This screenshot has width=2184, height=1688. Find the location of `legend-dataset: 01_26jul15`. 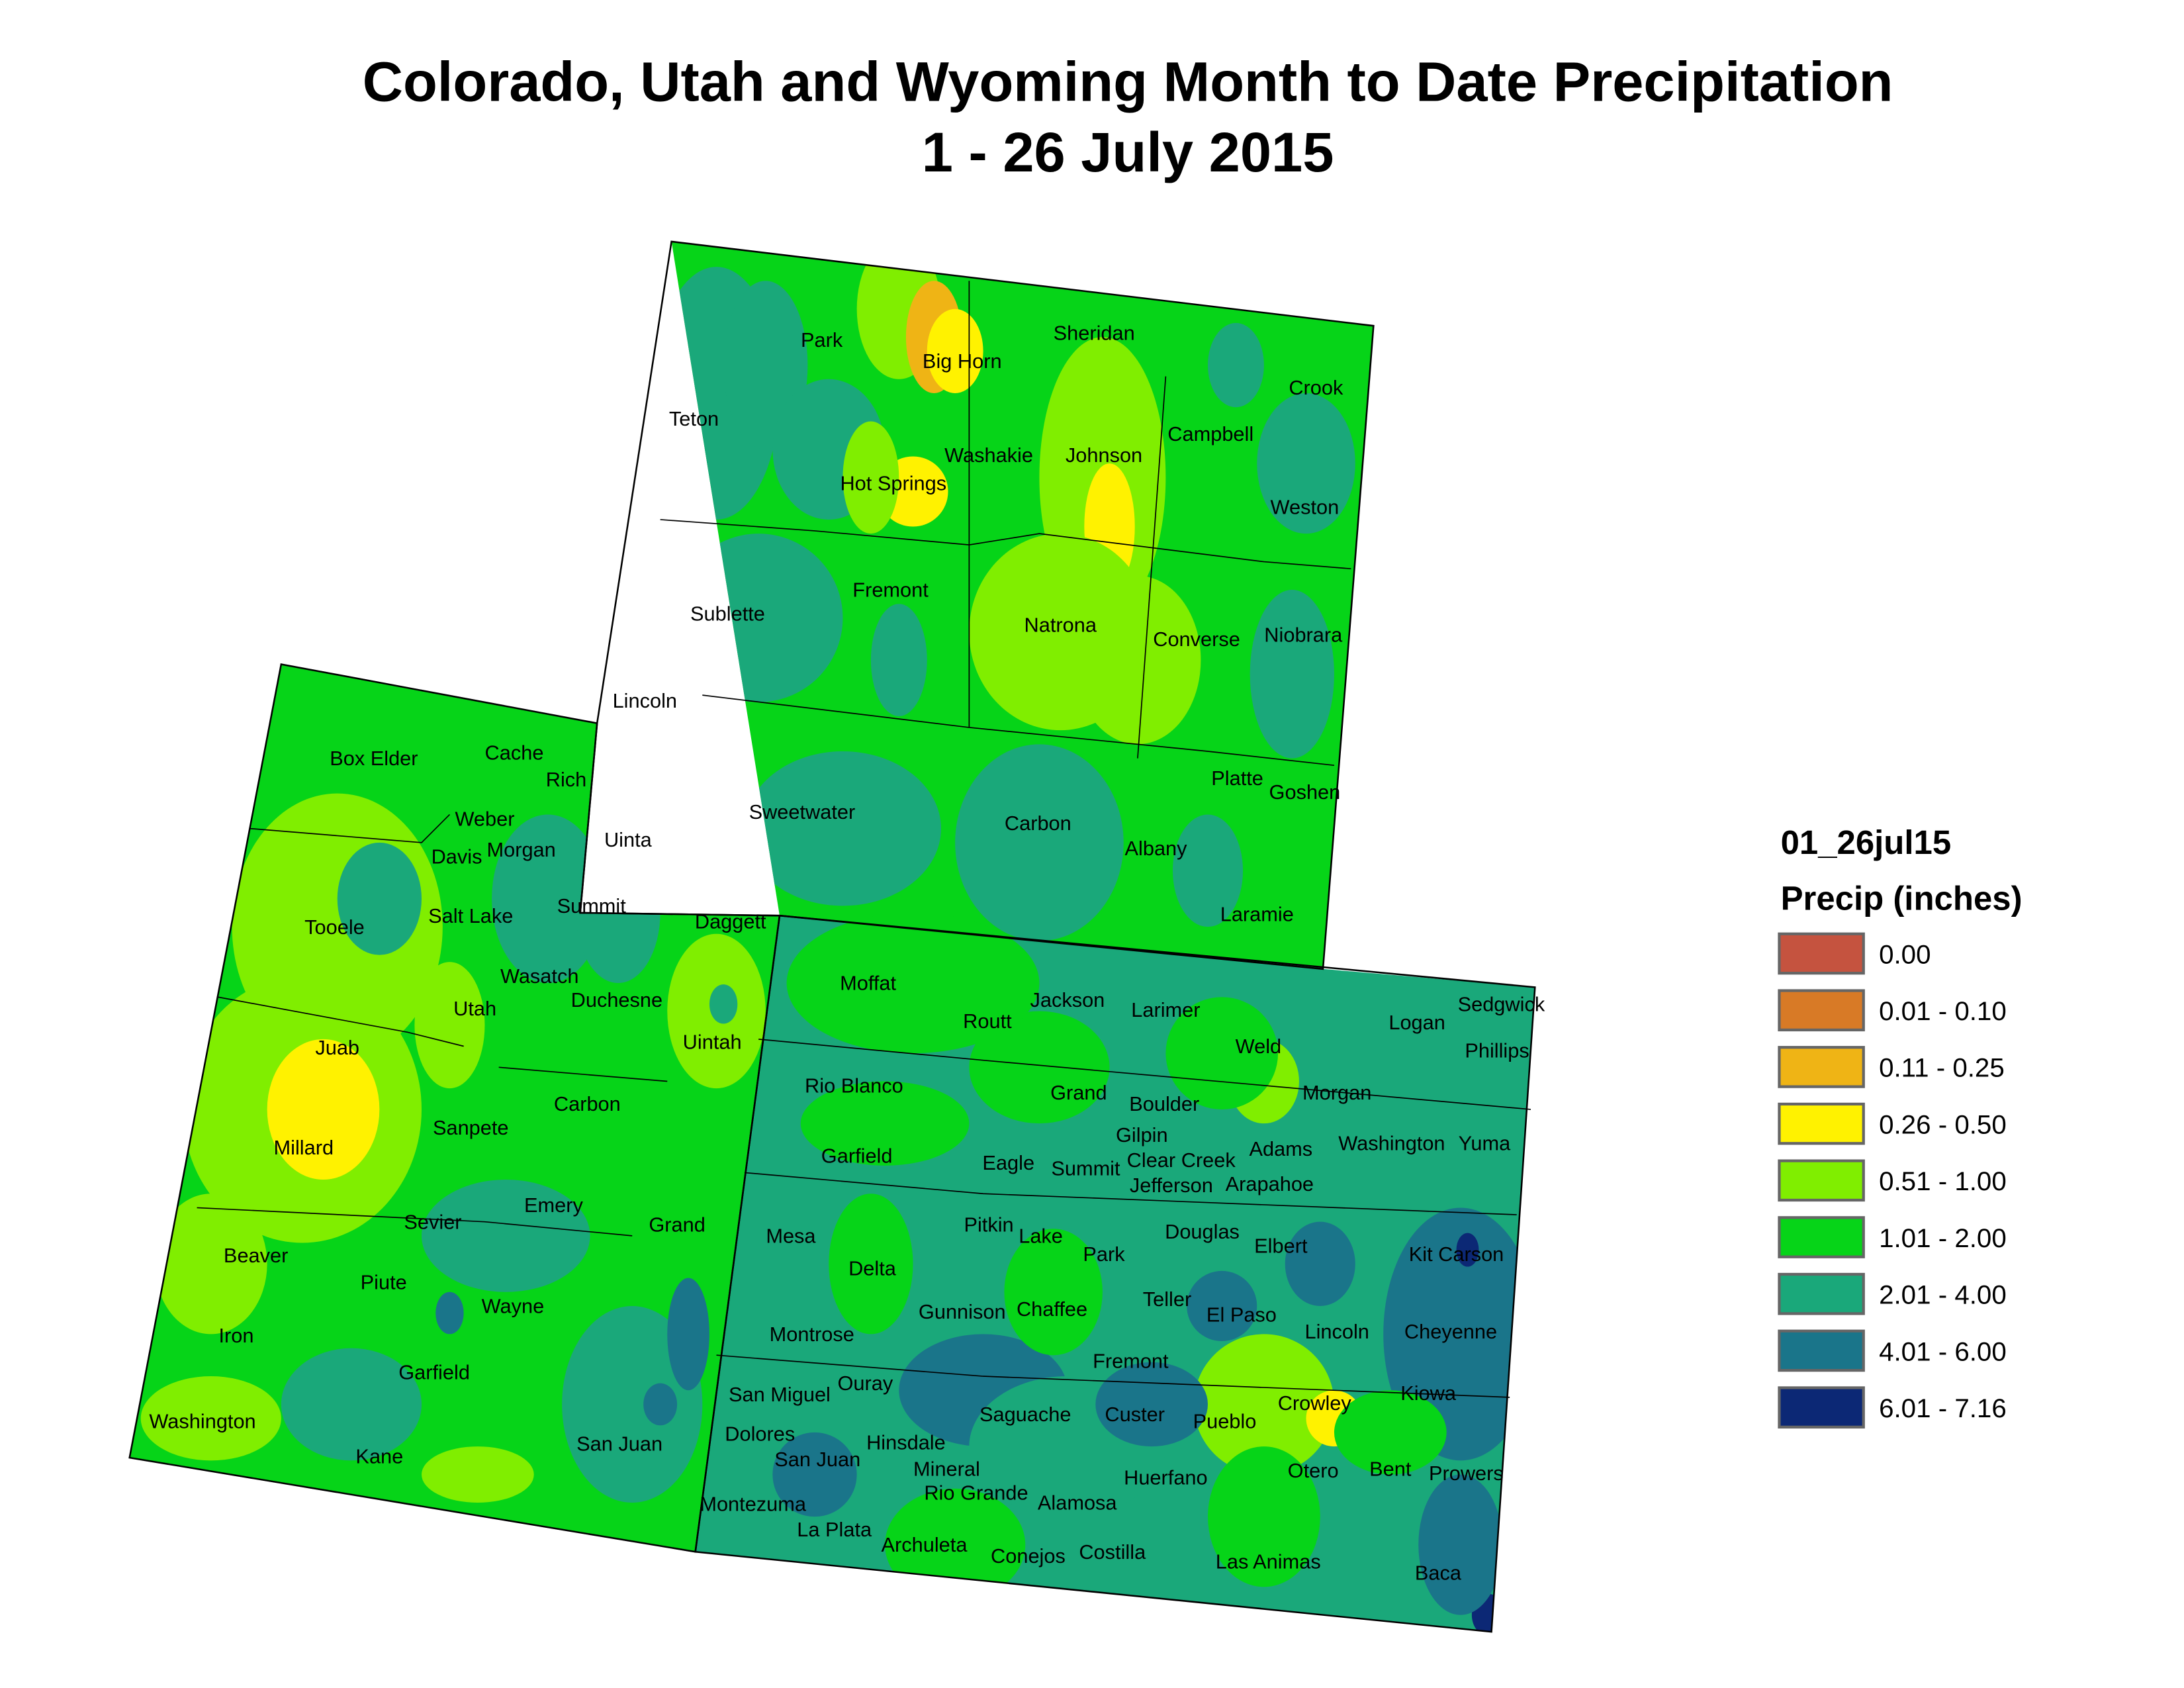

legend-dataset: 01_26jul15 is located at coordinates (1866, 842).